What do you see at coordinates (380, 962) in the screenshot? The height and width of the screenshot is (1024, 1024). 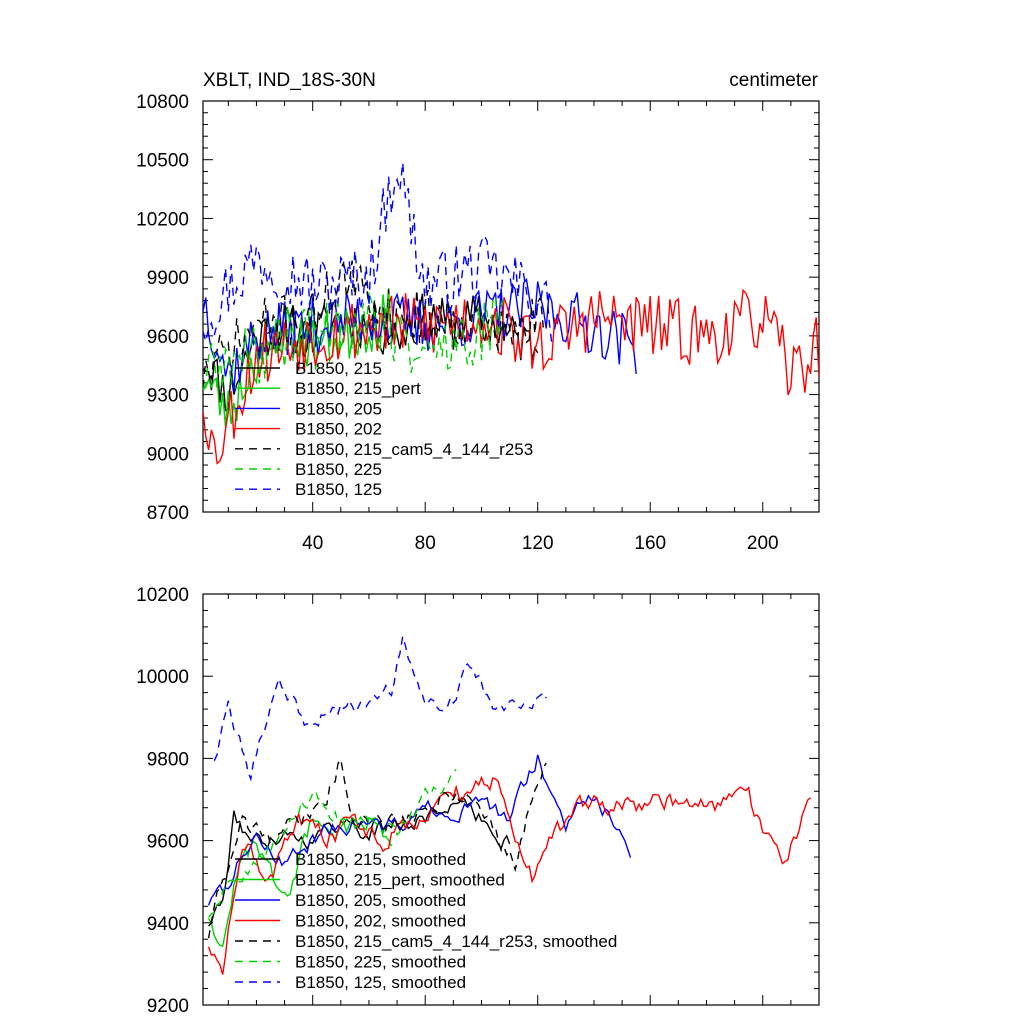 I see `legend-label: B1850, 225, smoothed` at bounding box center [380, 962].